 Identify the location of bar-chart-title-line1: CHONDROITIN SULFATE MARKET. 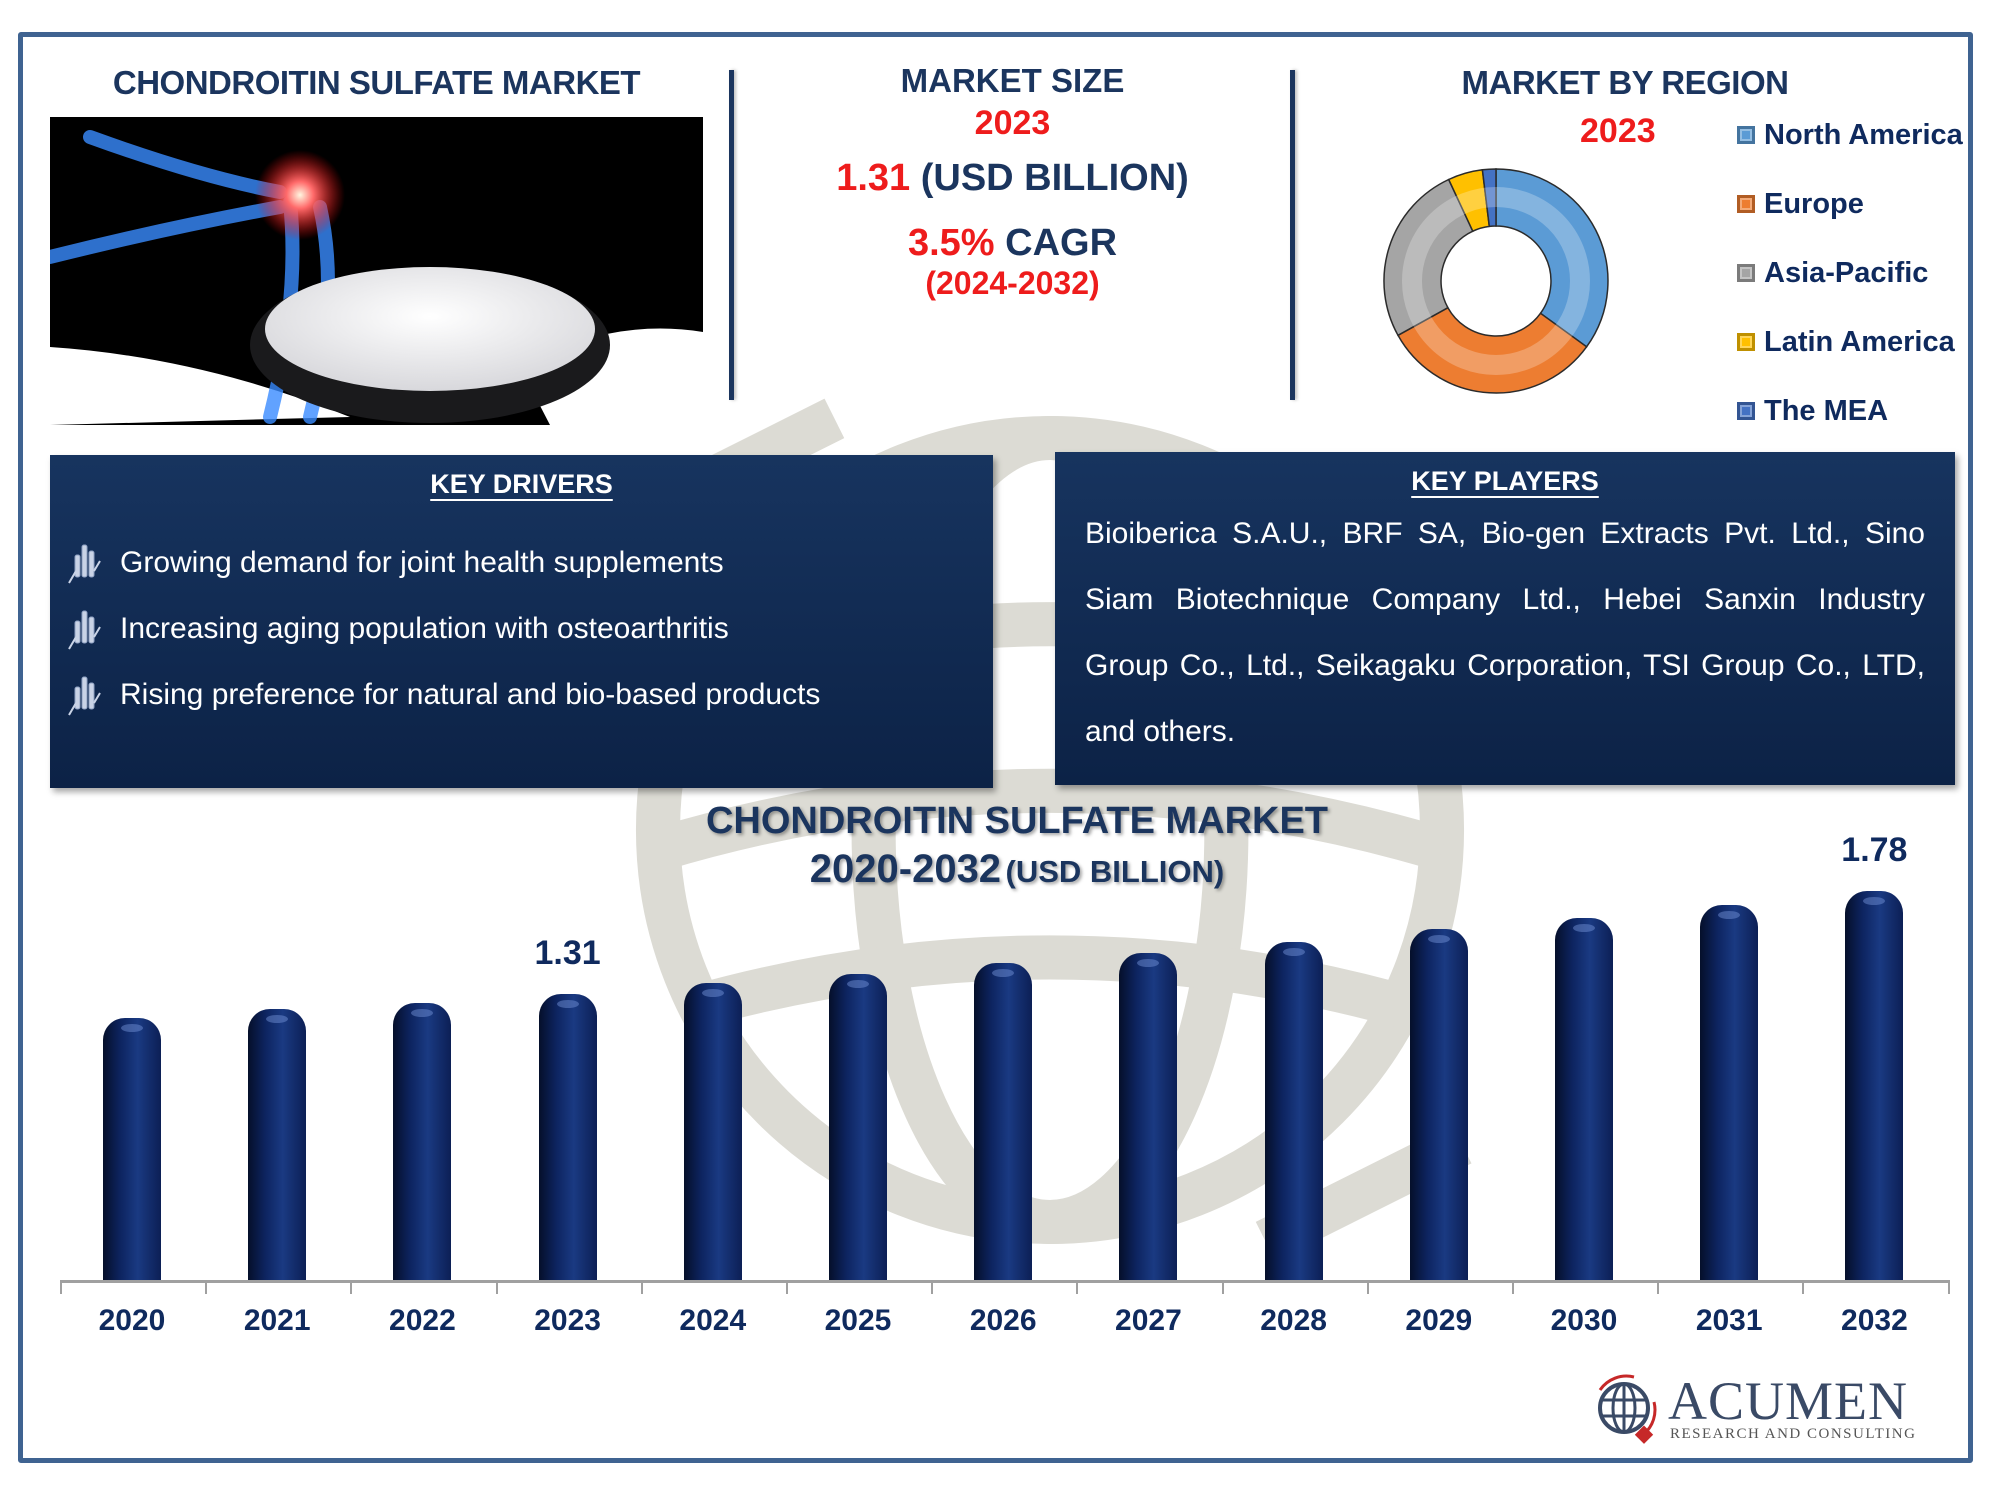
(1017, 821).